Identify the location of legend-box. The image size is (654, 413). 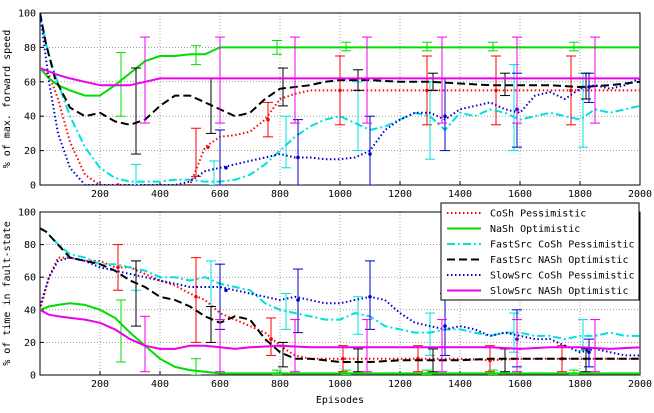
(540, 251).